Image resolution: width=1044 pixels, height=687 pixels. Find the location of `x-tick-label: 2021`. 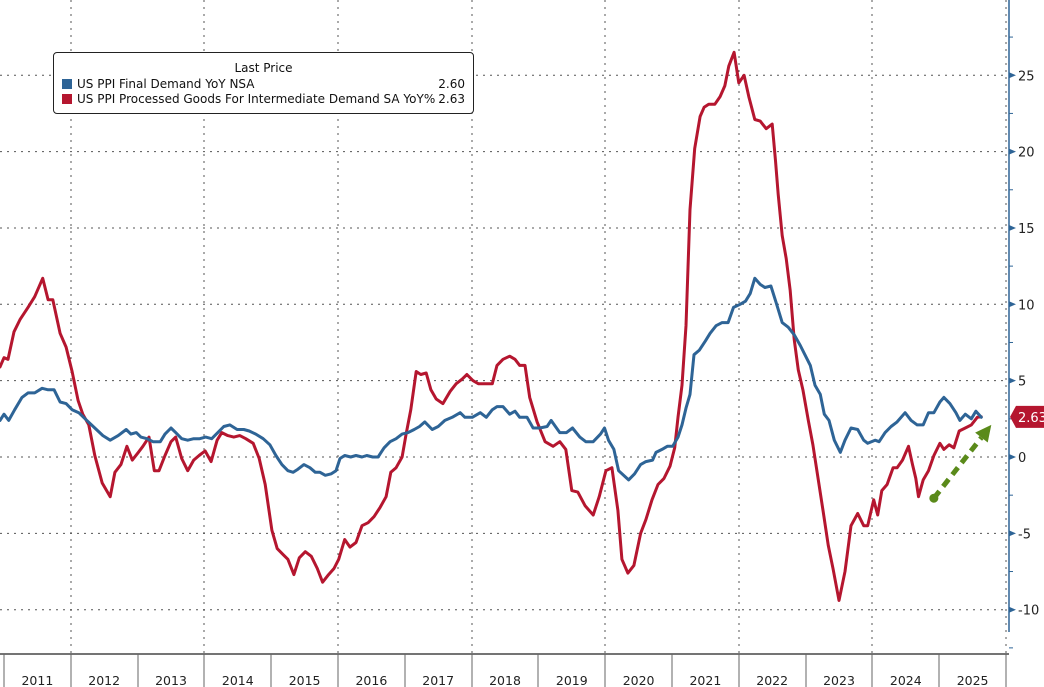

x-tick-label: 2021 is located at coordinates (705, 680).